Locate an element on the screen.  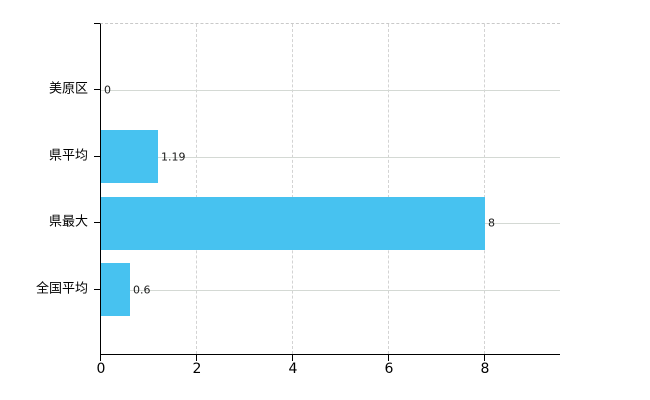
x-tick-label: 4 is located at coordinates (293, 369).